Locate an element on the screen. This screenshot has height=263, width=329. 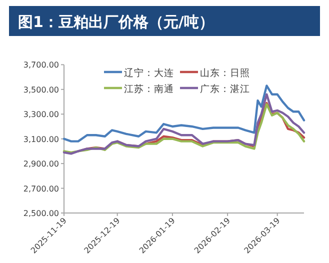
legend-label: 广东：湛江 is located at coordinates (225, 89).